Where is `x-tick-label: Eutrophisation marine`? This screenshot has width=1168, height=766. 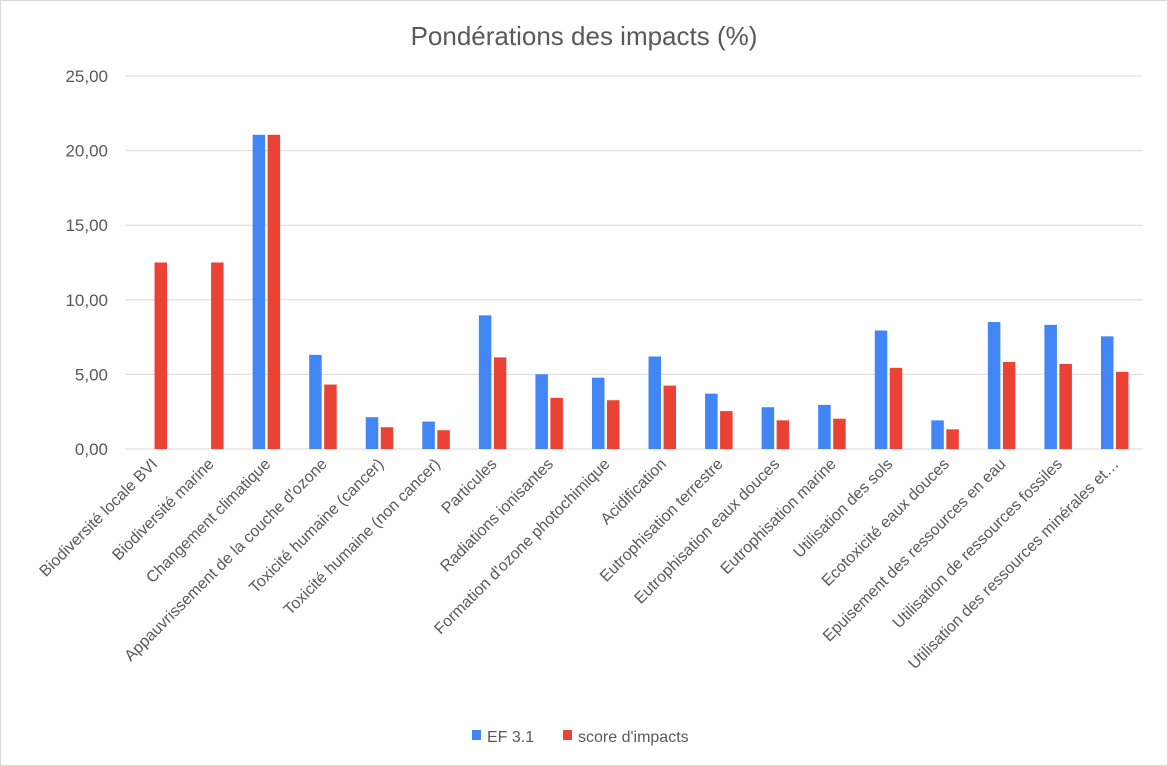
x-tick-label: Eutrophisation marine is located at coordinates (779, 517).